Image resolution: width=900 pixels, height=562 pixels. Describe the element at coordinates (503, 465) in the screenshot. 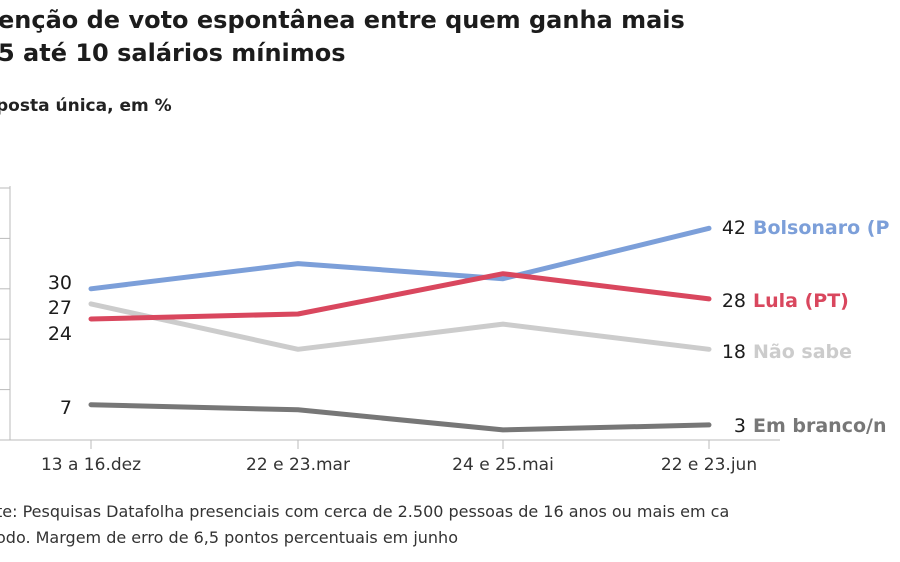

I see `x-tick-label-2: 24 e 25.mai` at that location.